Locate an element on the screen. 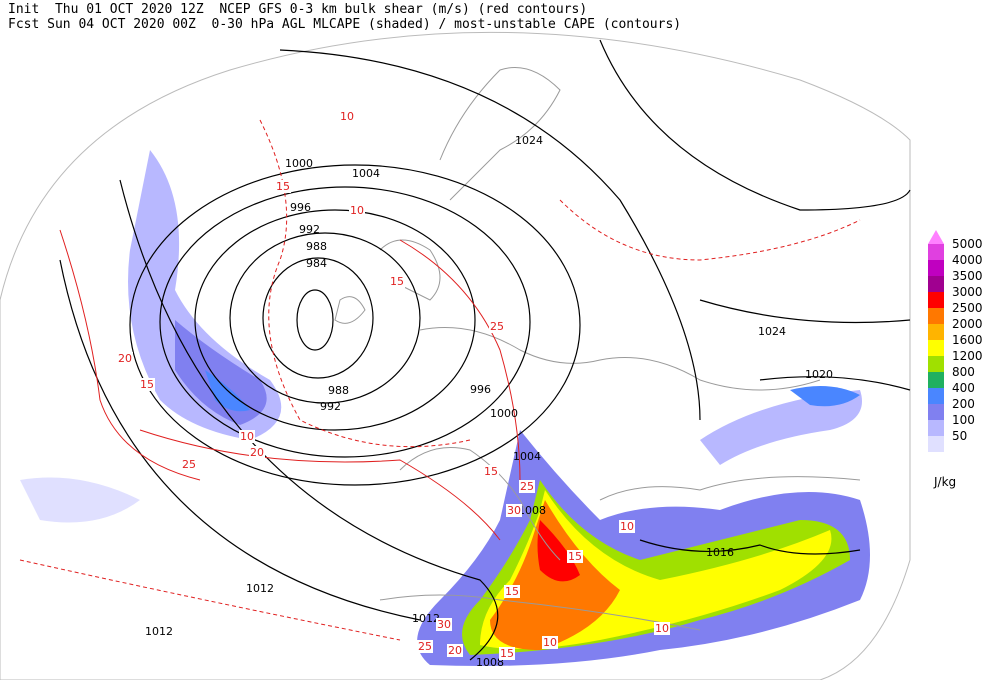 The image size is (1000, 680). legend-label: 2500 is located at coordinates (967, 308).